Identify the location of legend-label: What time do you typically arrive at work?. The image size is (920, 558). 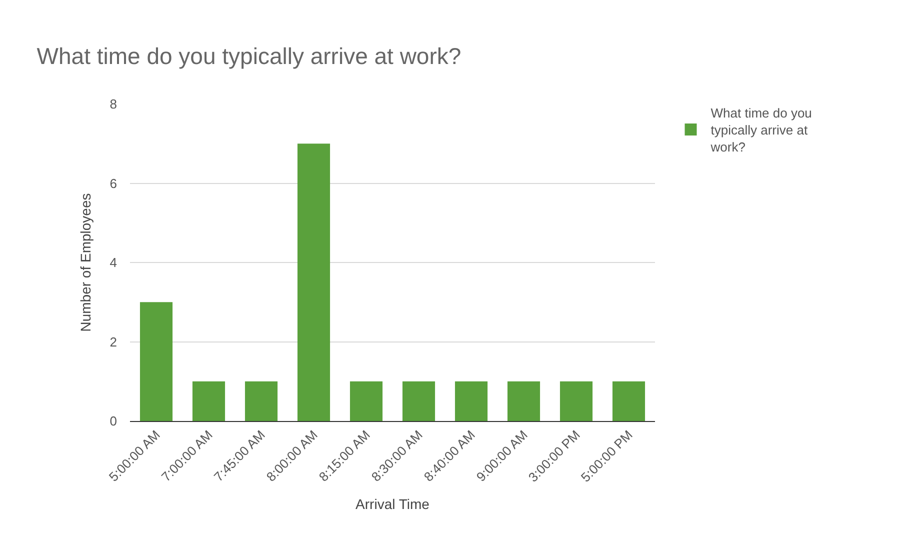
(761, 130).